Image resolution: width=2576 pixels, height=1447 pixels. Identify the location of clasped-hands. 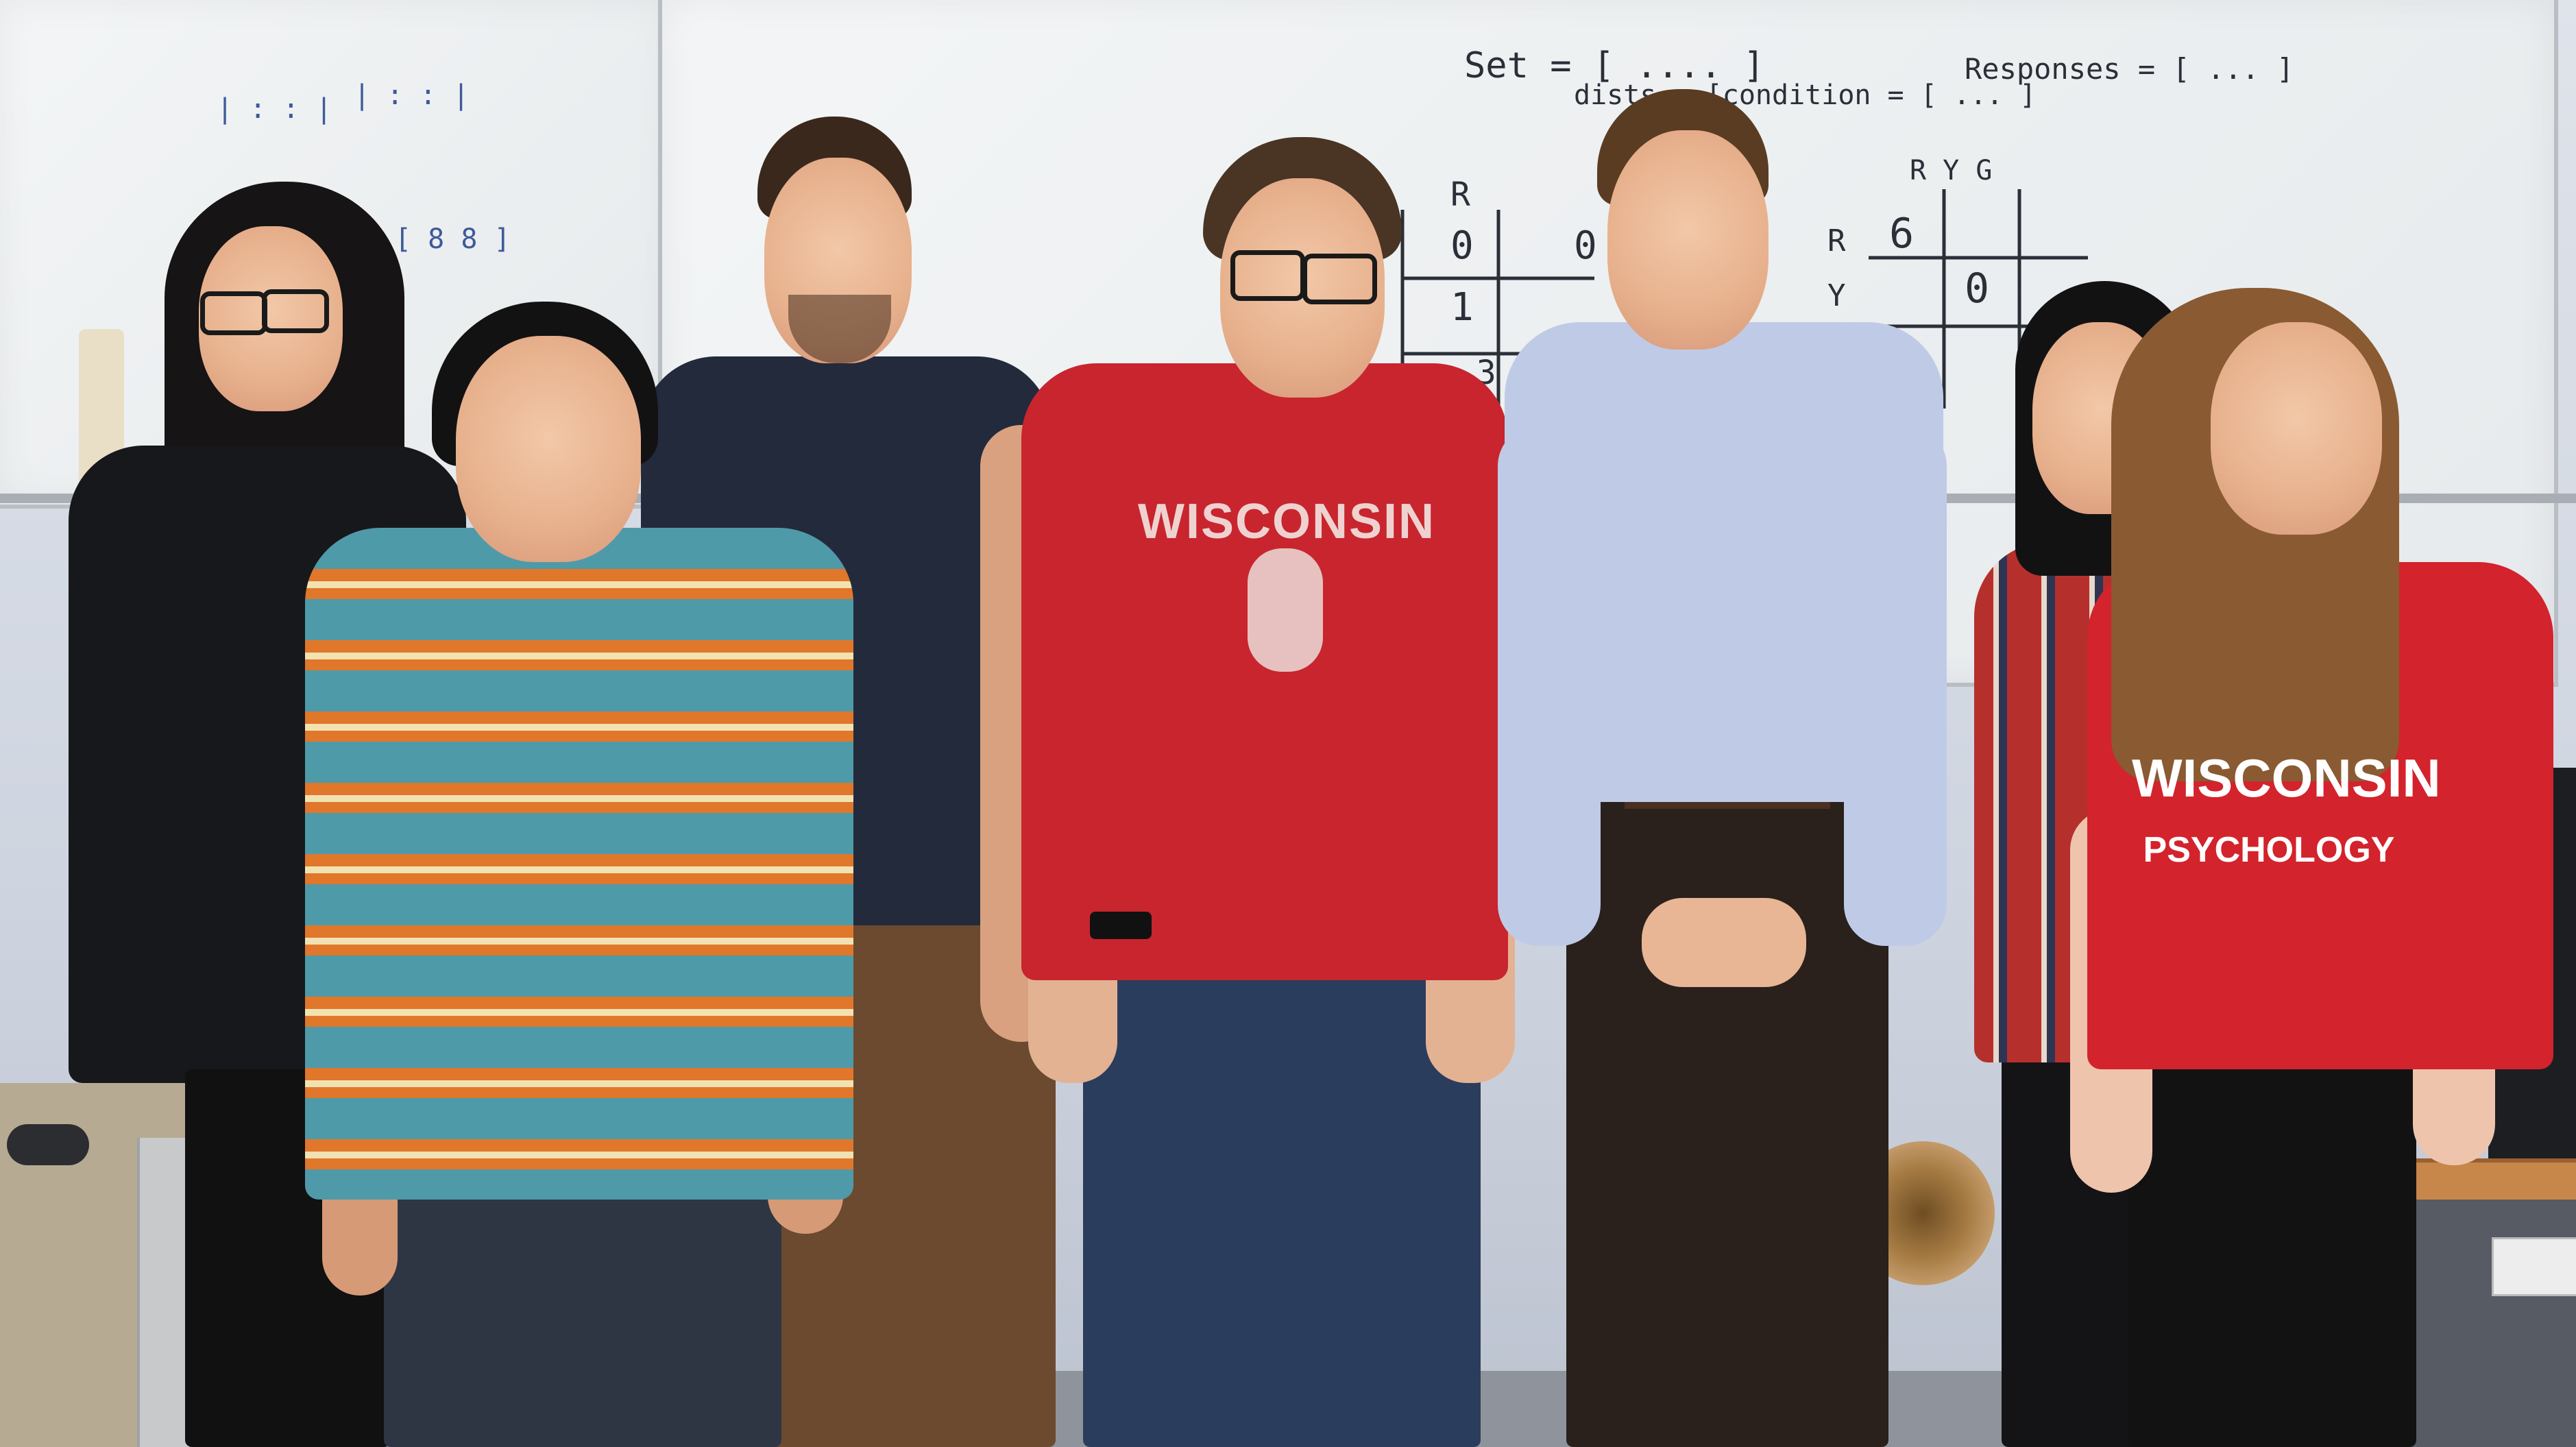
(1724, 942).